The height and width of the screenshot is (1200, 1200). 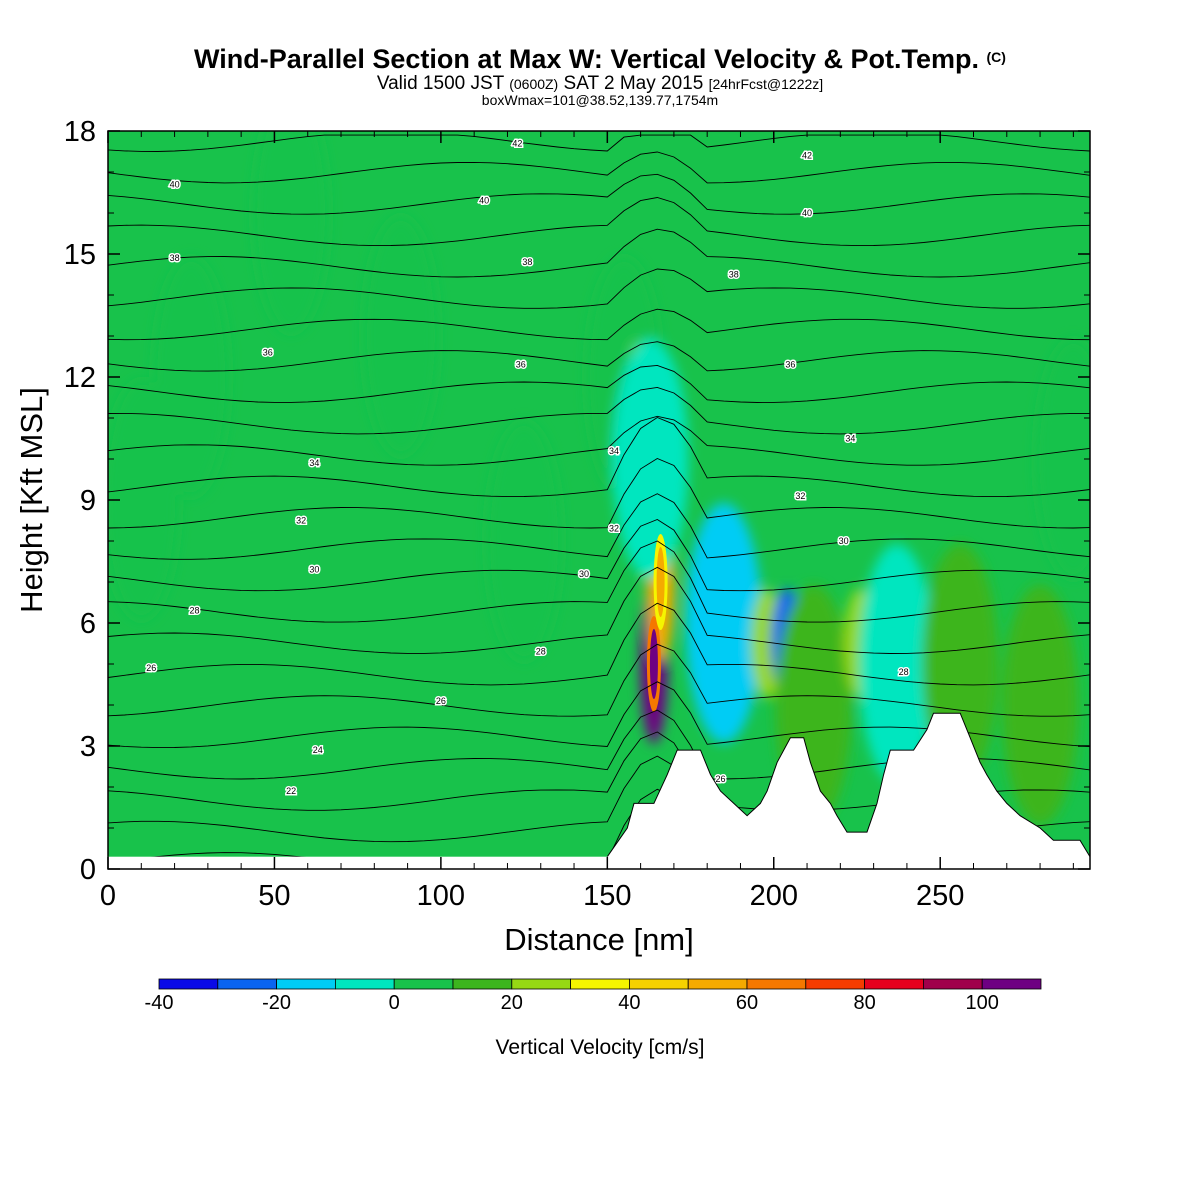 What do you see at coordinates (940, 896) in the screenshot?
I see `x-tick-label: 250` at bounding box center [940, 896].